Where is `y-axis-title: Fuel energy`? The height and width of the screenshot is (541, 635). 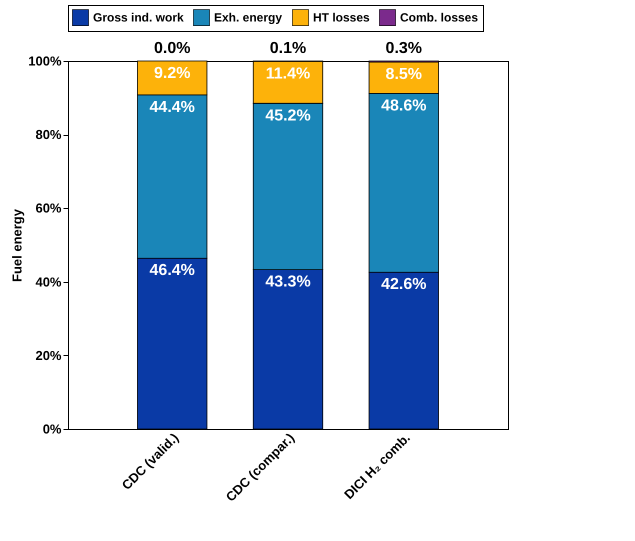 y-axis-title: Fuel energy is located at coordinates (16, 245).